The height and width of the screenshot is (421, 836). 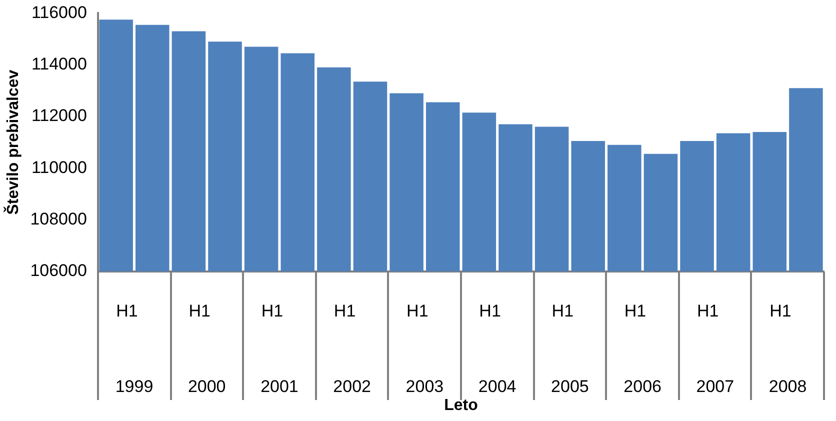 I want to click on y-tick-label: 108000, so click(x=58, y=218).